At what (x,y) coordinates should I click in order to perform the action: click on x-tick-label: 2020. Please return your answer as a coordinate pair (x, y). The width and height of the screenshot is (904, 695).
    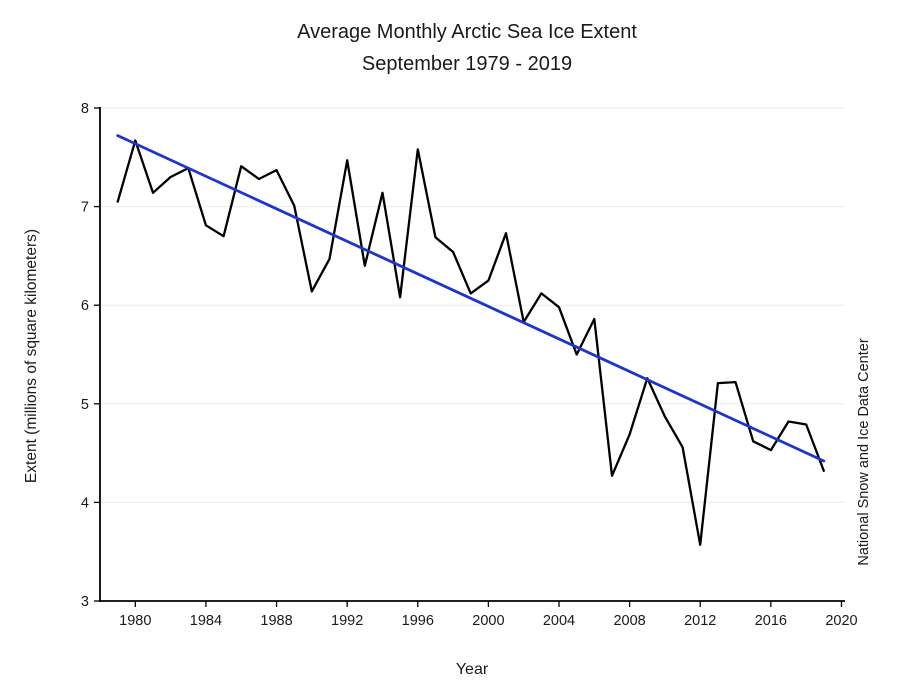
    Looking at the image, I should click on (841, 621).